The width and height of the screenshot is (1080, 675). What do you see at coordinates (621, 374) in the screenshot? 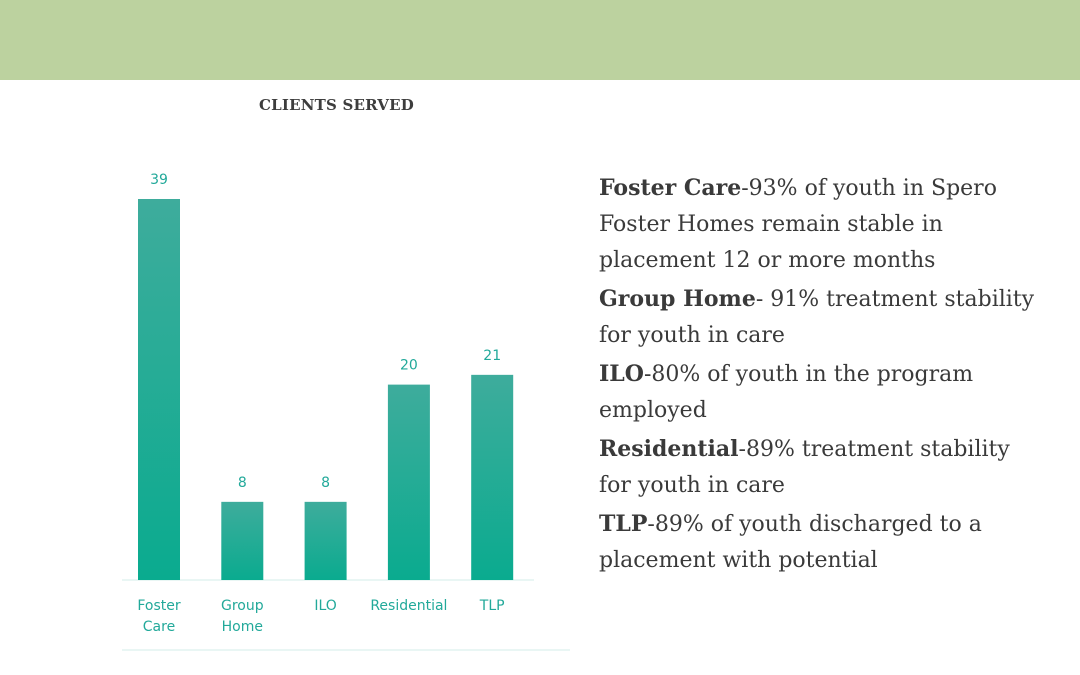
I see `note-title: ILO` at bounding box center [621, 374].